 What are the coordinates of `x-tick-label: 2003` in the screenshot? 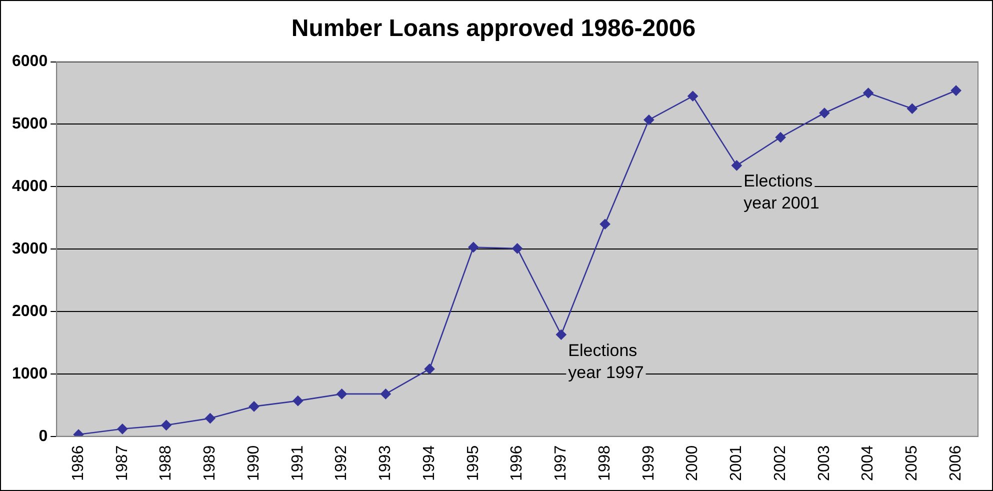 It's located at (824, 463).